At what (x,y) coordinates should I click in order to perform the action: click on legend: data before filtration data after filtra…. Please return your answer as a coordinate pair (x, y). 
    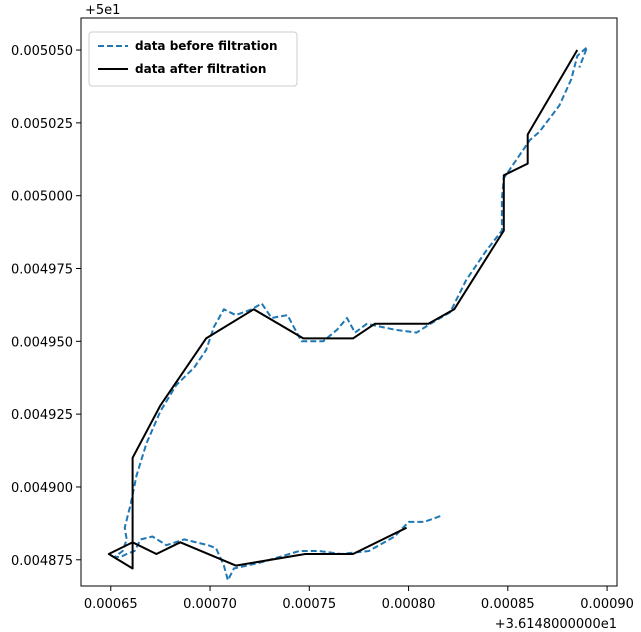
    Looking at the image, I should click on (193, 59).